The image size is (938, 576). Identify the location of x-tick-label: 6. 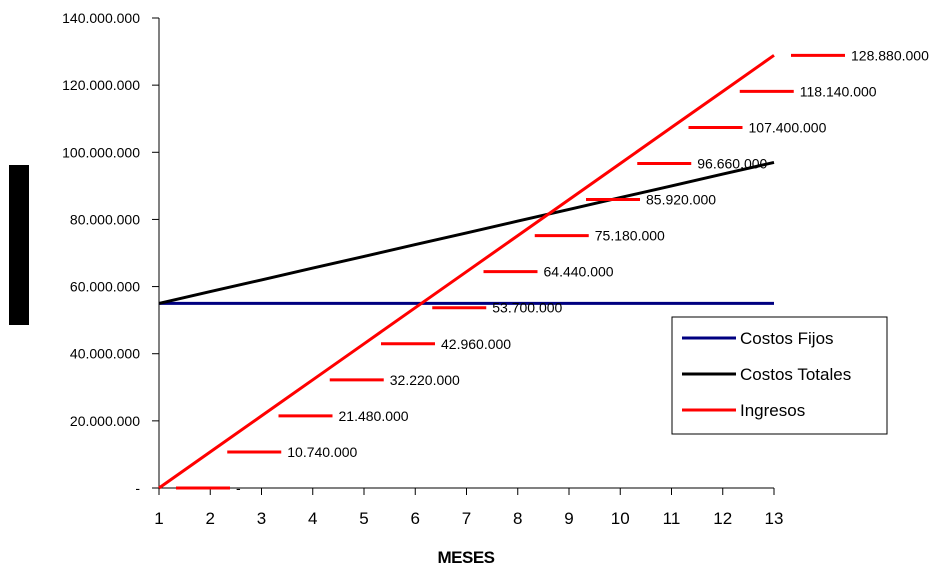
(415, 518).